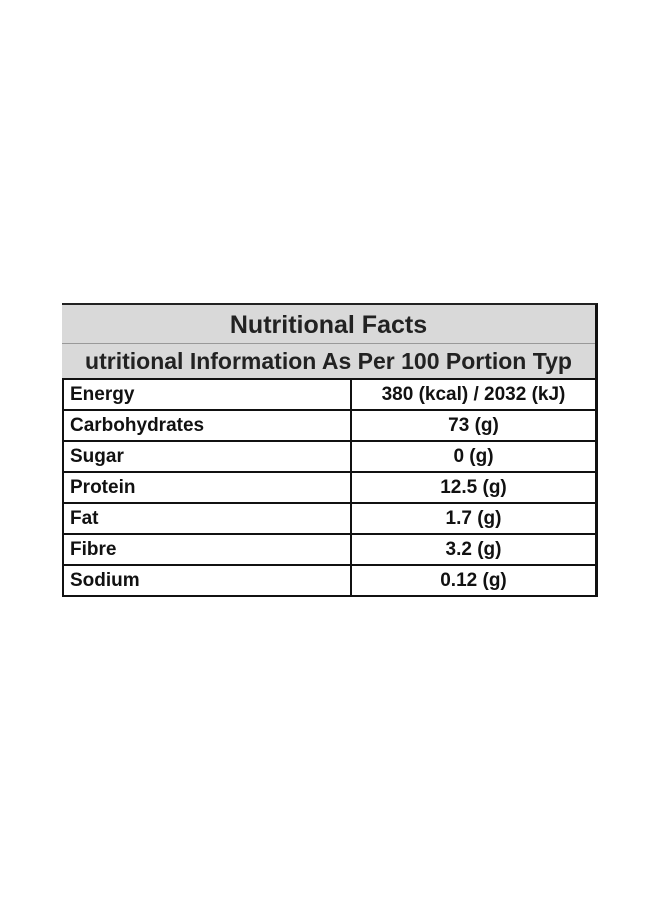  What do you see at coordinates (473, 580) in the screenshot?
I see `nutrient-value: 0.12 (g)` at bounding box center [473, 580].